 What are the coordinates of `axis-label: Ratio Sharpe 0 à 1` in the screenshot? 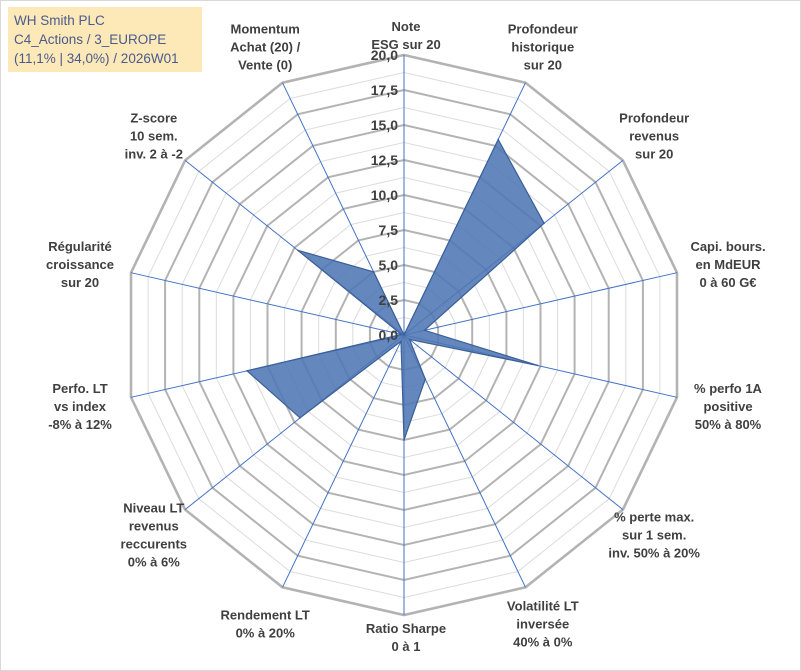 It's located at (406, 637).